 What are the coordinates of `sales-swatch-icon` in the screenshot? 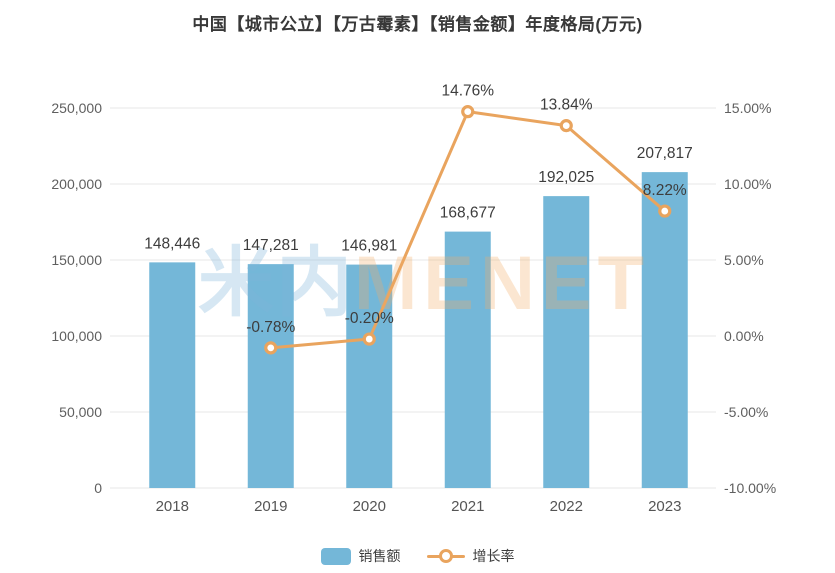 It's located at (335, 556).